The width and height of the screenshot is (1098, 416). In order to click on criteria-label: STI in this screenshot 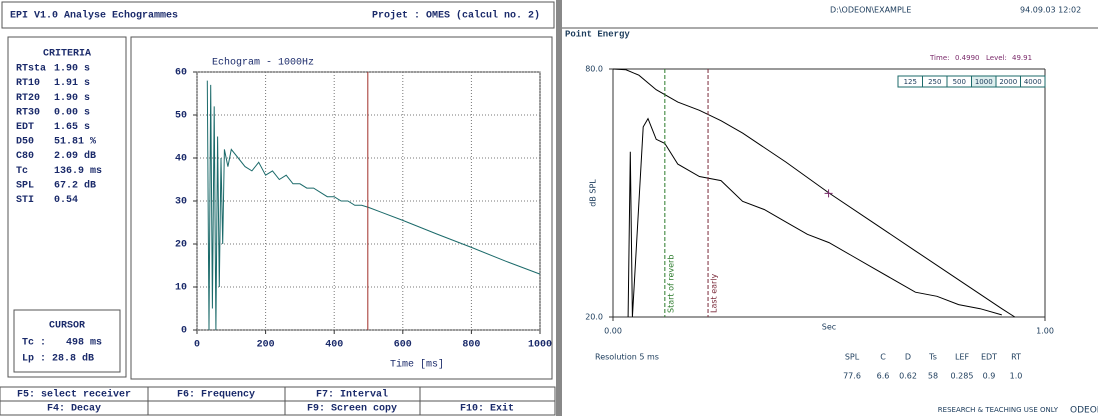, I will do `click(25, 200)`.